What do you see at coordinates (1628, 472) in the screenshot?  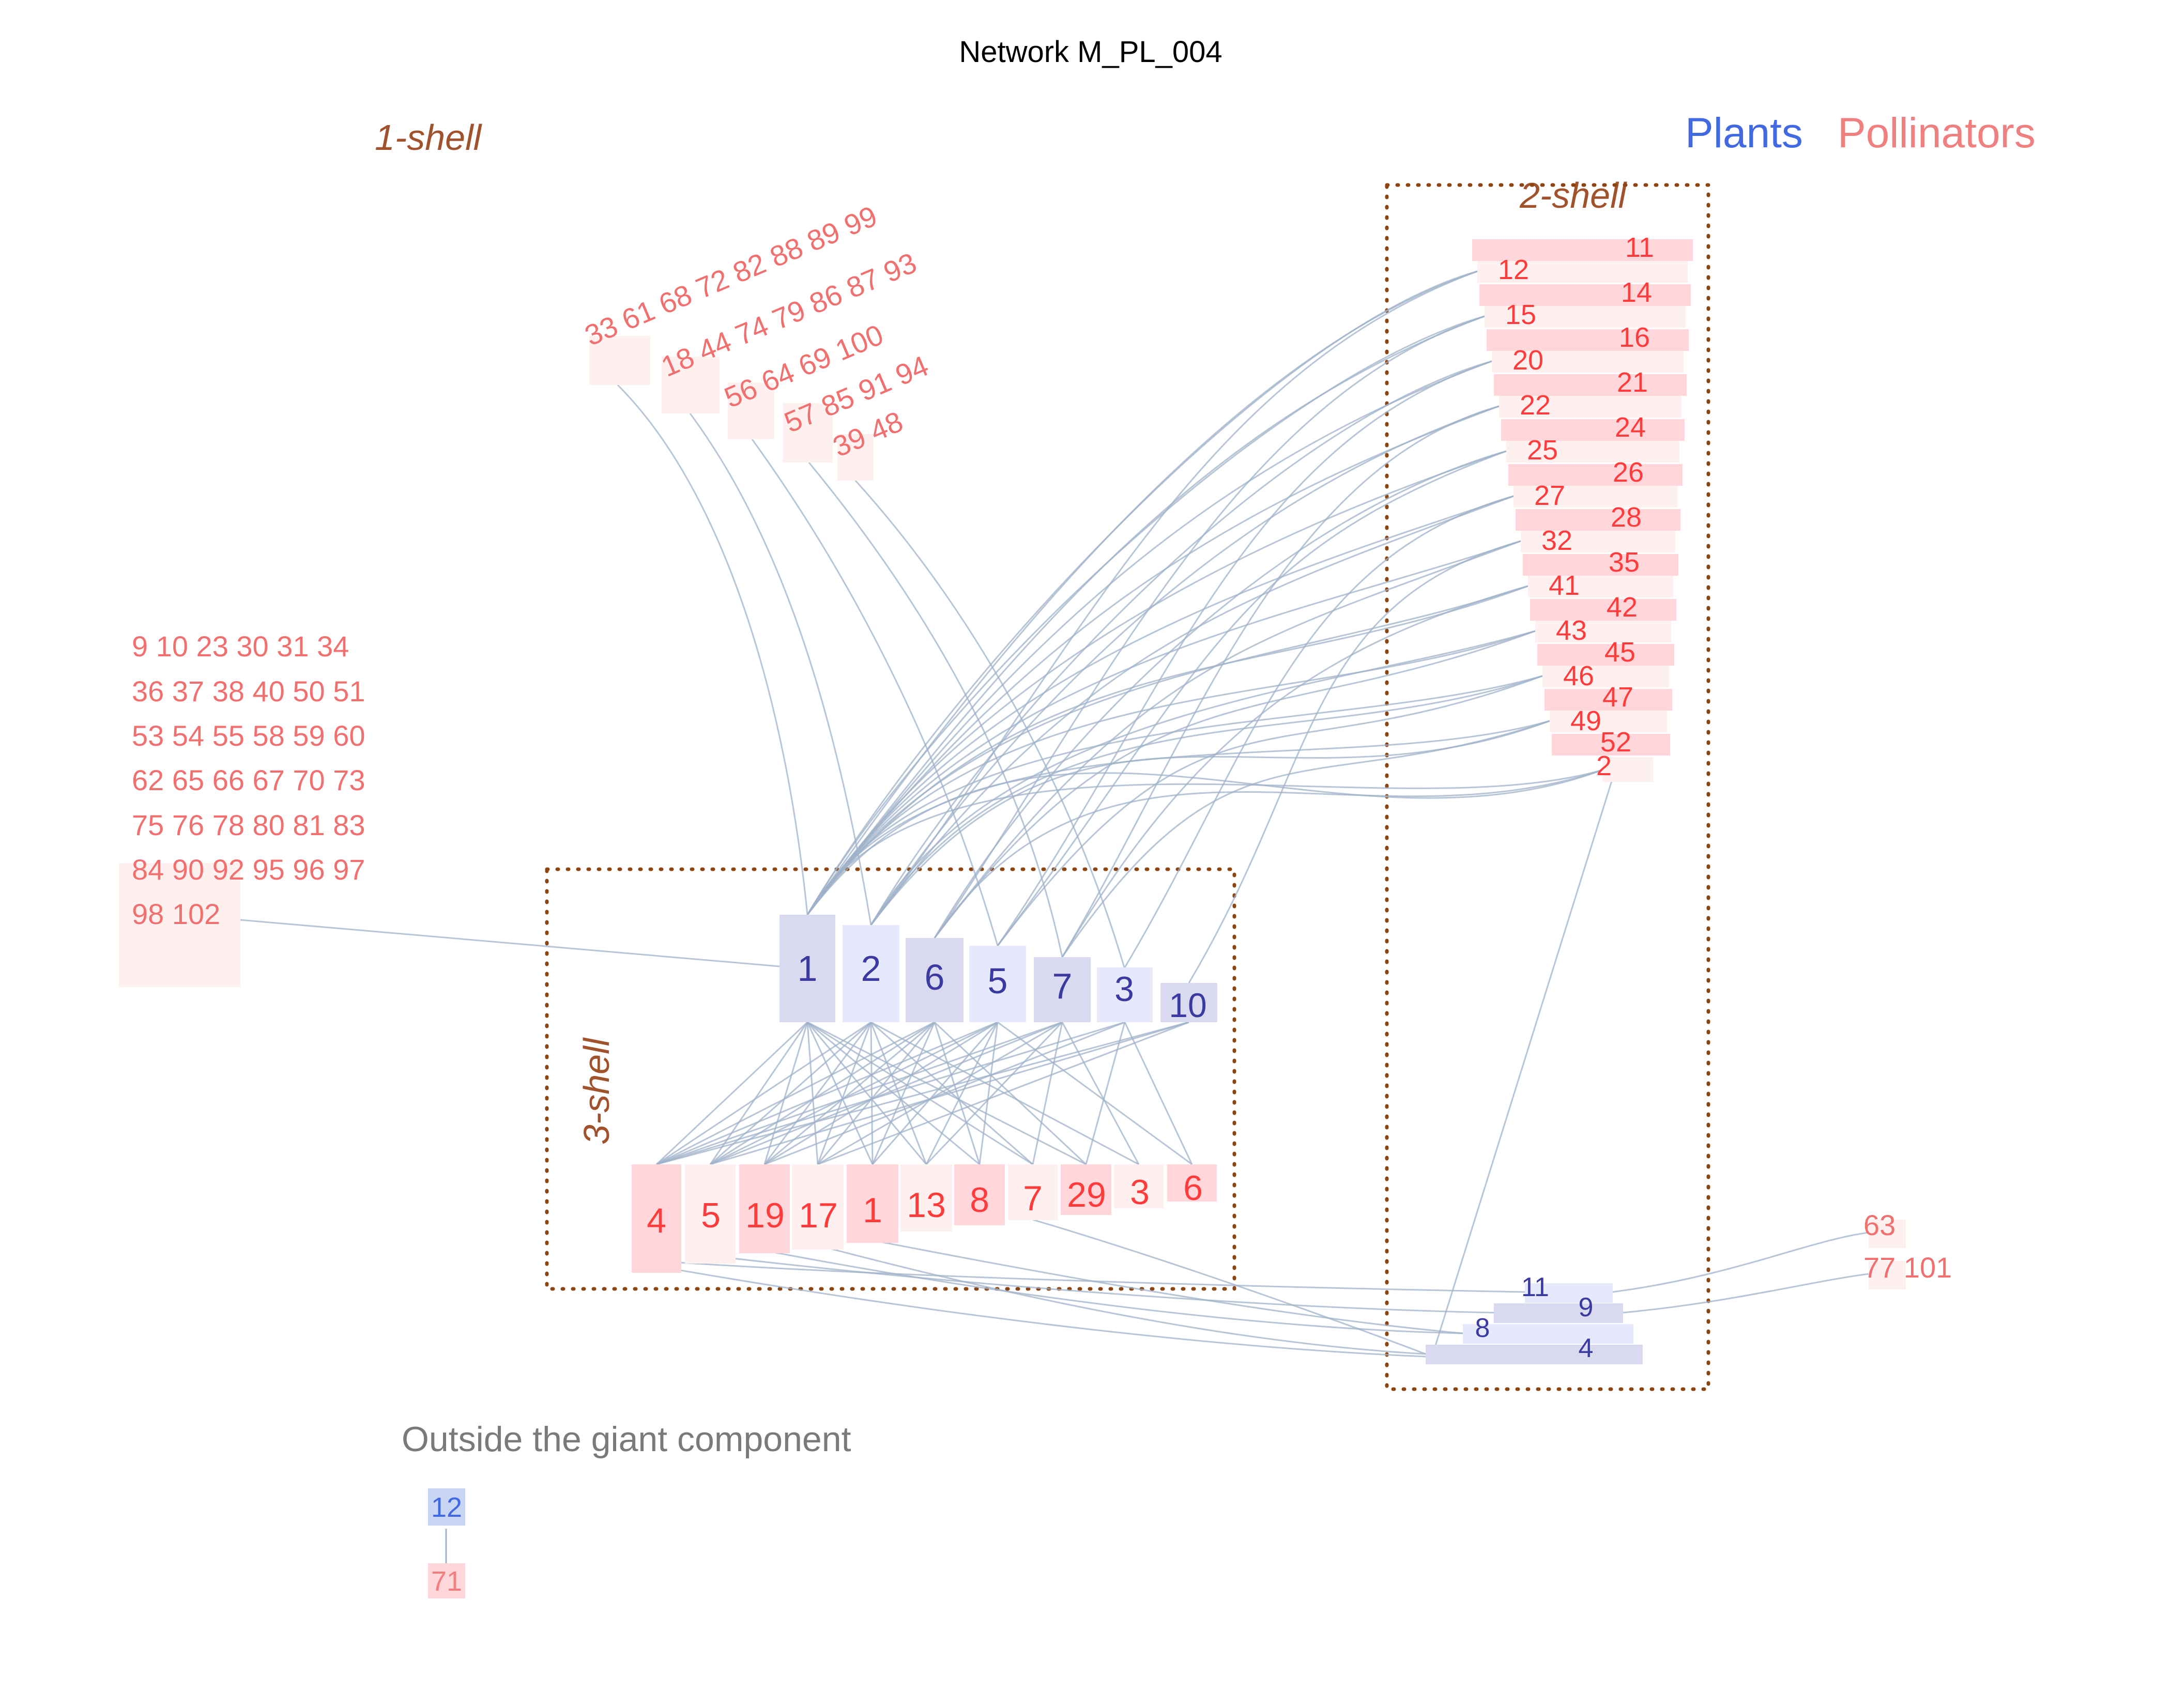 I see `shell2-pollinator-label: 26` at bounding box center [1628, 472].